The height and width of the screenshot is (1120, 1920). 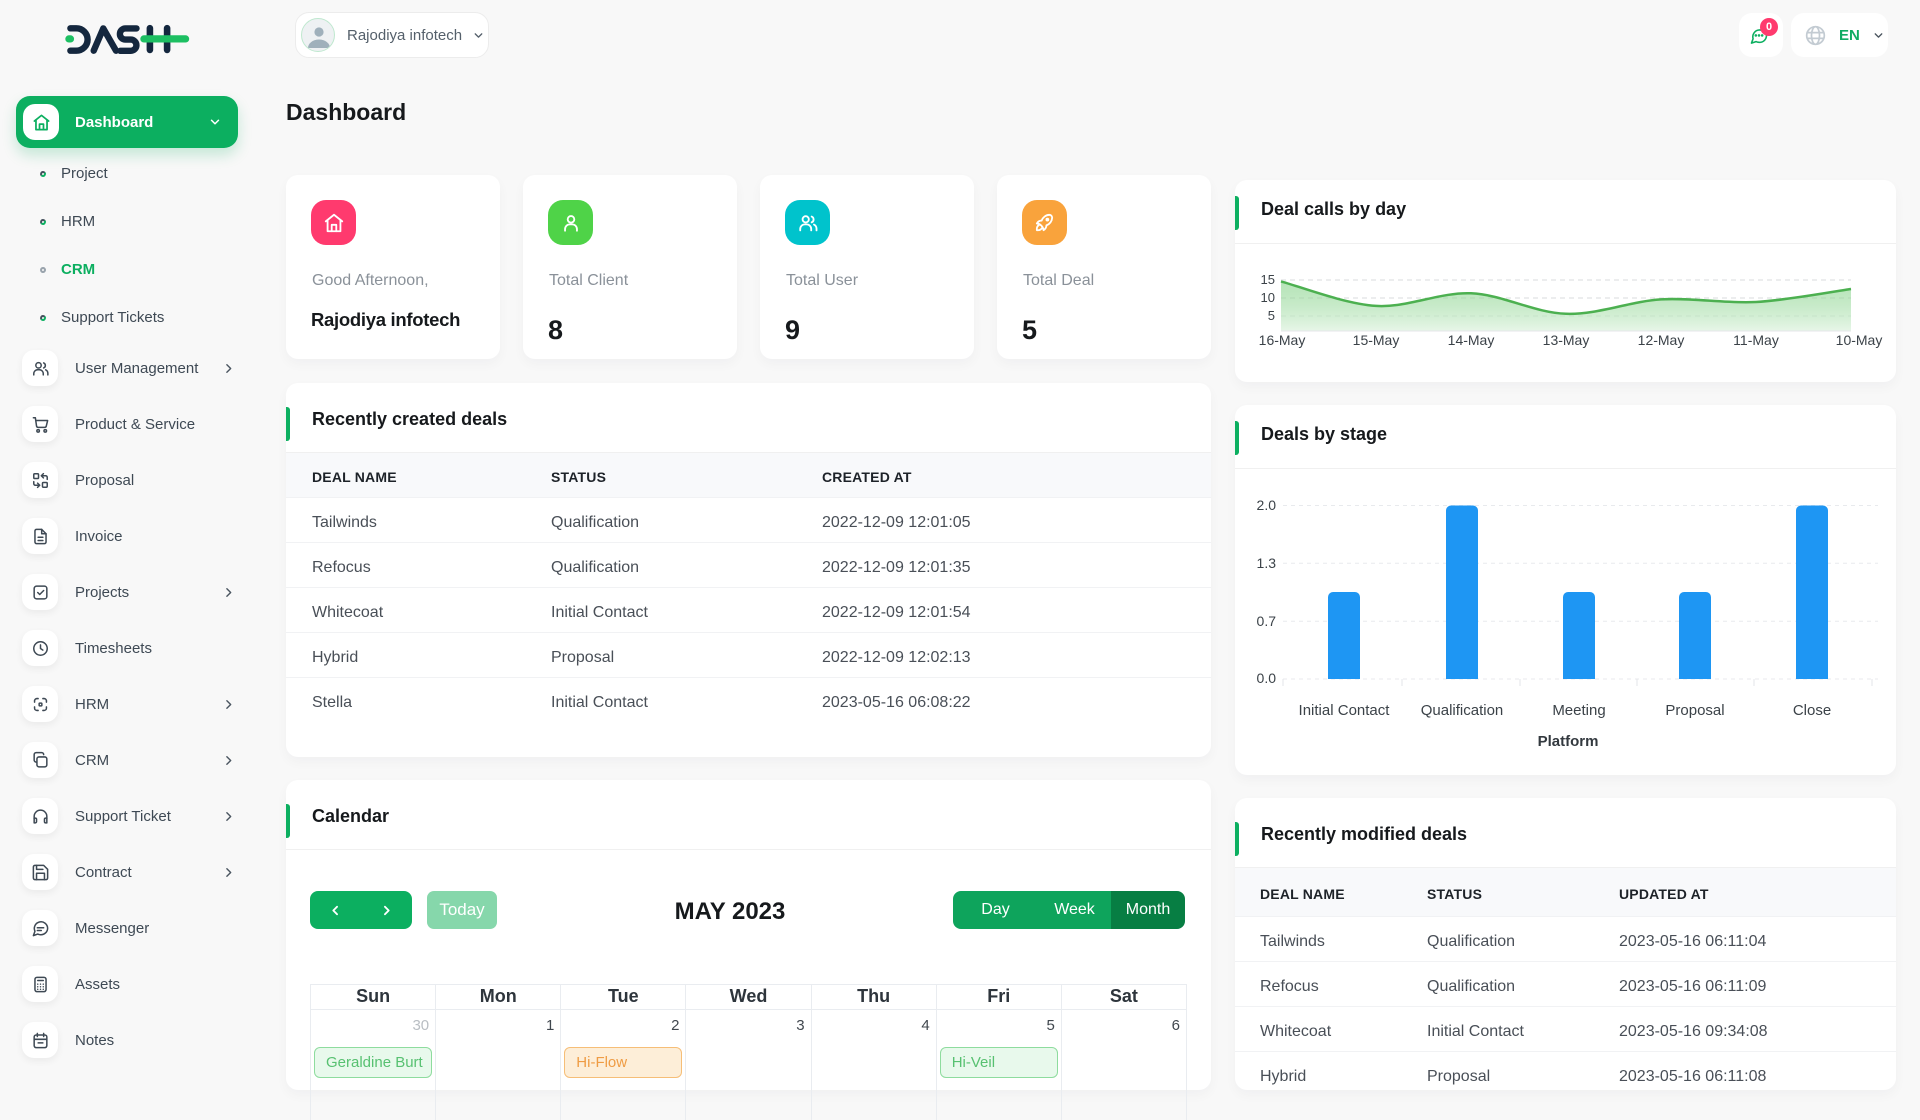 I want to click on svg-text: 14-May, so click(x=1471, y=340).